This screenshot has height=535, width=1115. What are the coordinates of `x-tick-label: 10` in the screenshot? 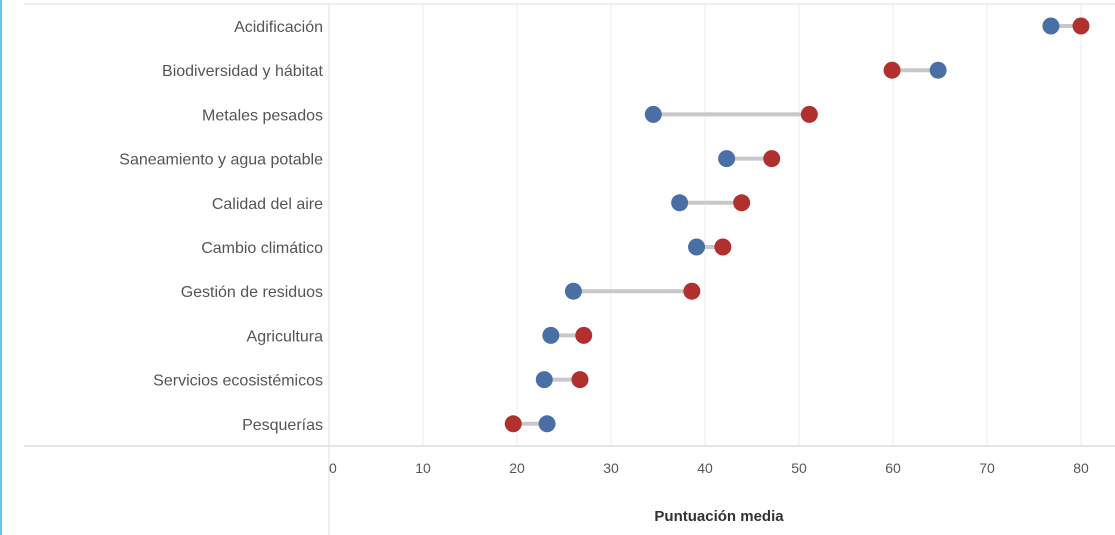 It's located at (423, 468).